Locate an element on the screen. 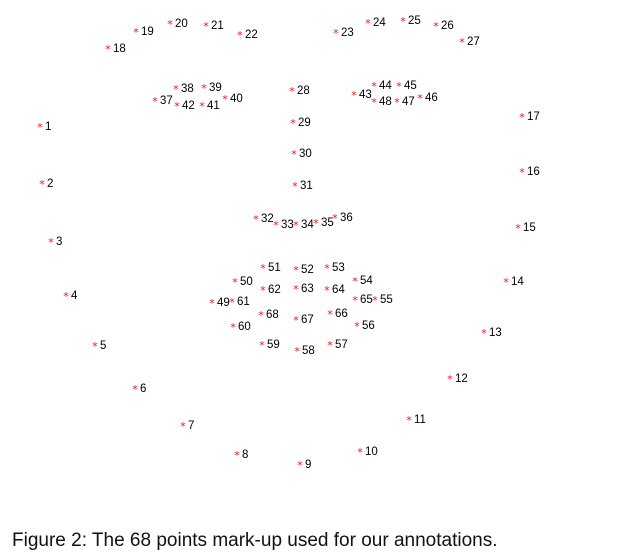  landmark-label: 66 is located at coordinates (341, 314).